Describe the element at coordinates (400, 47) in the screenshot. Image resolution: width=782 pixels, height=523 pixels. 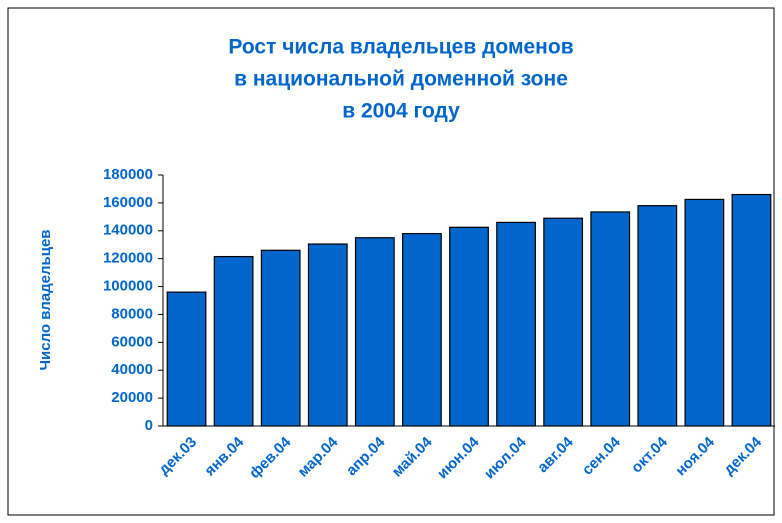
I see `chart-title: Рост числа владельцев доменов` at that location.